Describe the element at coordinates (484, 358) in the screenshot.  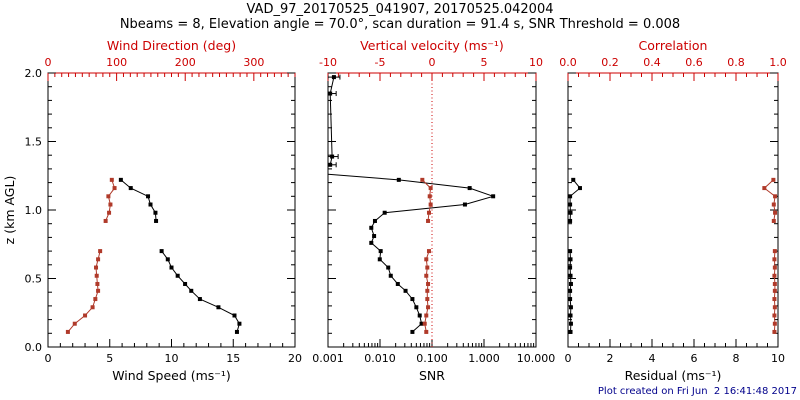
I see `x-tick-label: 1.000` at that location.